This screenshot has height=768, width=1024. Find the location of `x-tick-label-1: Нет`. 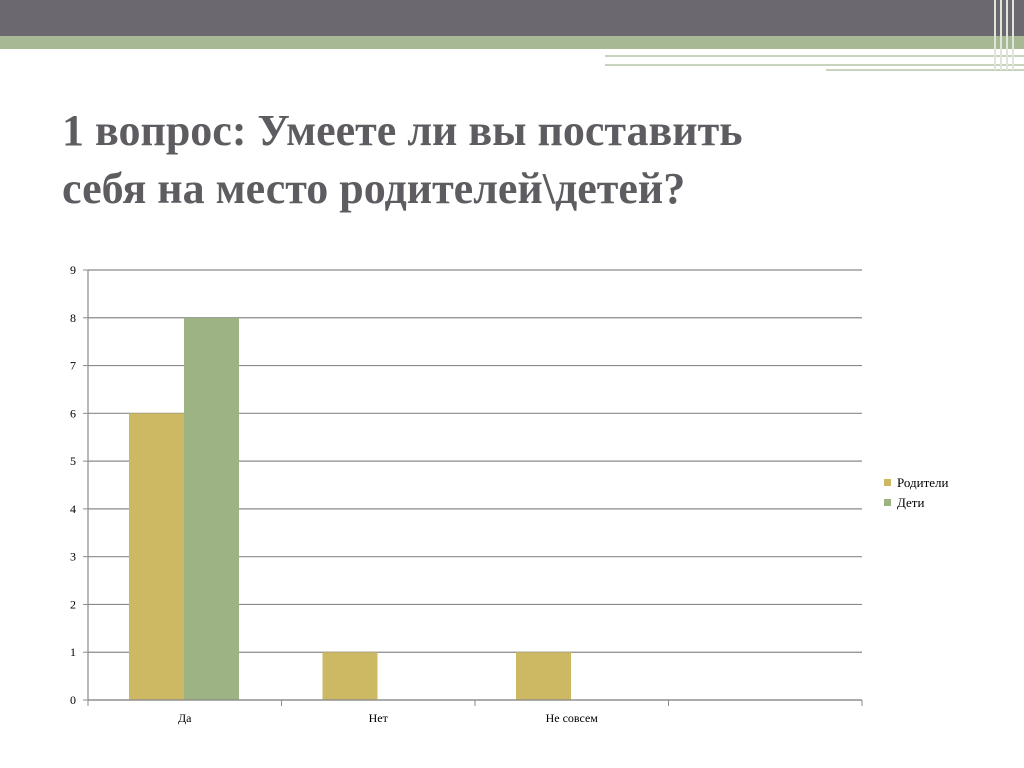

x-tick-label-1: Нет is located at coordinates (379, 718).